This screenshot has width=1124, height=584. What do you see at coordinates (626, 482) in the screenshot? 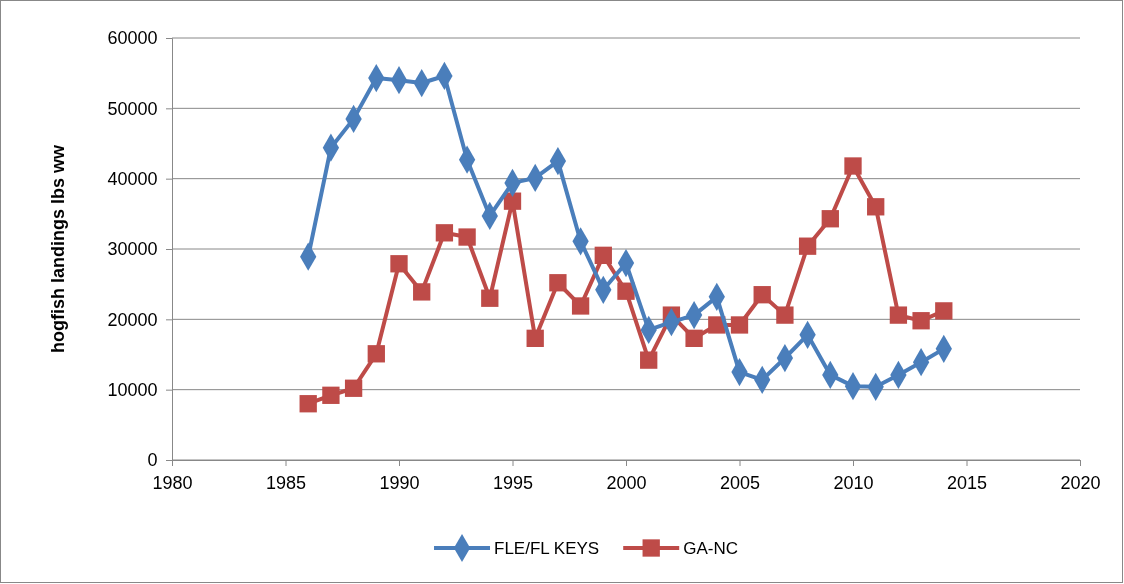
I see `x-tick-label: 2000` at bounding box center [626, 482].